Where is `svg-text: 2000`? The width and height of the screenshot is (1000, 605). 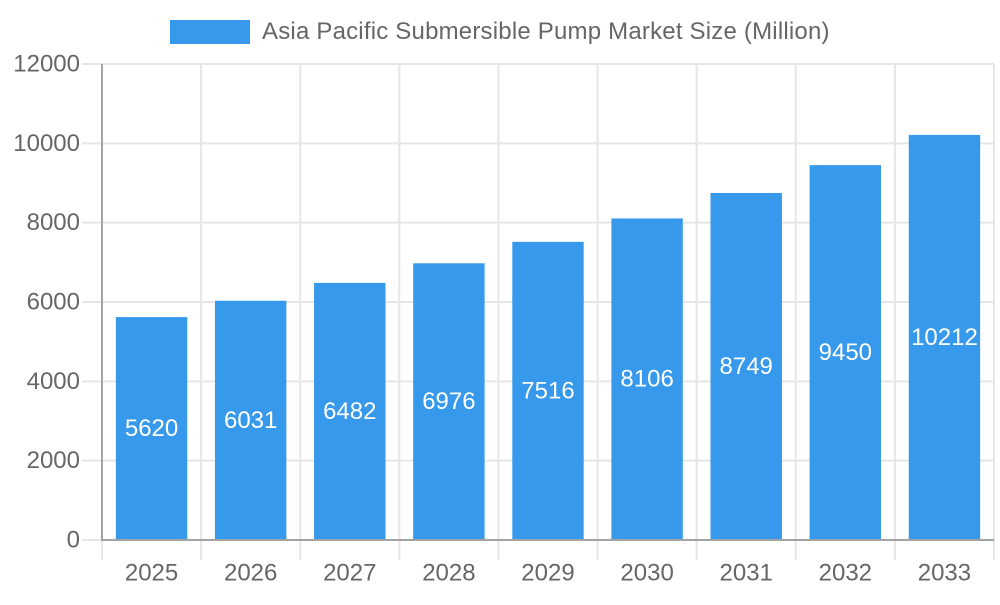 svg-text: 2000 is located at coordinates (53, 460).